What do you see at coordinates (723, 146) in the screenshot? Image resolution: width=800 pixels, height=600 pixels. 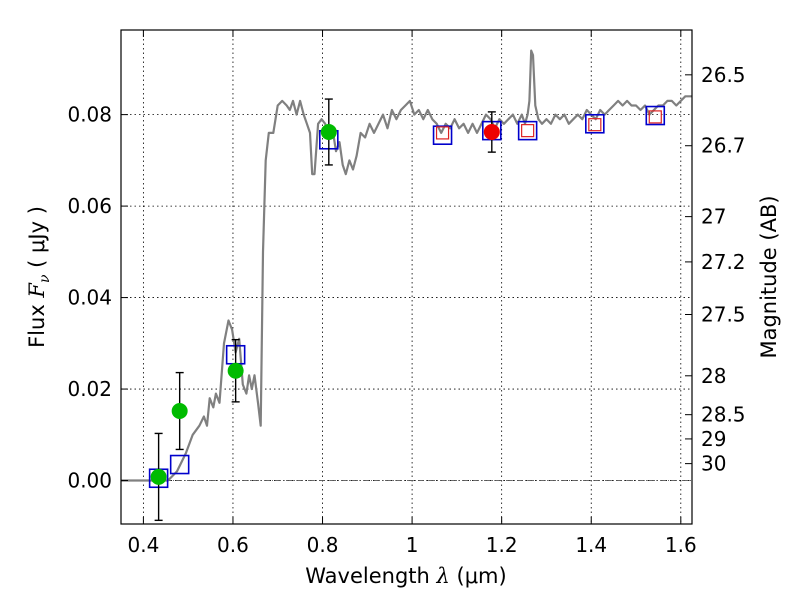 I see `mag-tick-label: 26.7` at bounding box center [723, 146].